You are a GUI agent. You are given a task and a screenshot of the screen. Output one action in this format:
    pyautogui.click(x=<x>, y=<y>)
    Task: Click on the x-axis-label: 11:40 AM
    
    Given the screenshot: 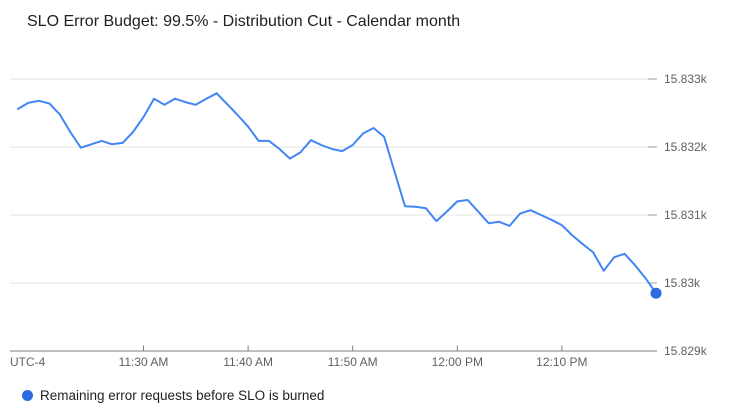 What is the action you would take?
    pyautogui.click(x=248, y=362)
    